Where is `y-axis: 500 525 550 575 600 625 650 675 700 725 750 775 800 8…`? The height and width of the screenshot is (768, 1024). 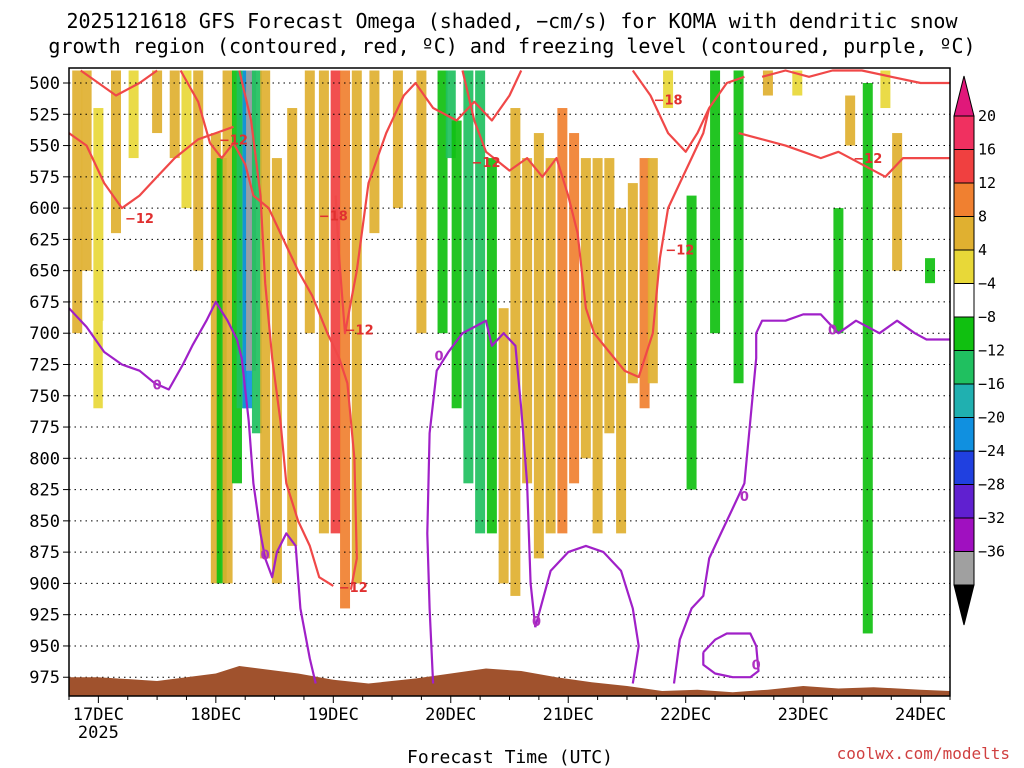
y-axis: 500 525 550 575 600 625 650 675 700 725 750 775 800 8… is located at coordinates (49, 381).